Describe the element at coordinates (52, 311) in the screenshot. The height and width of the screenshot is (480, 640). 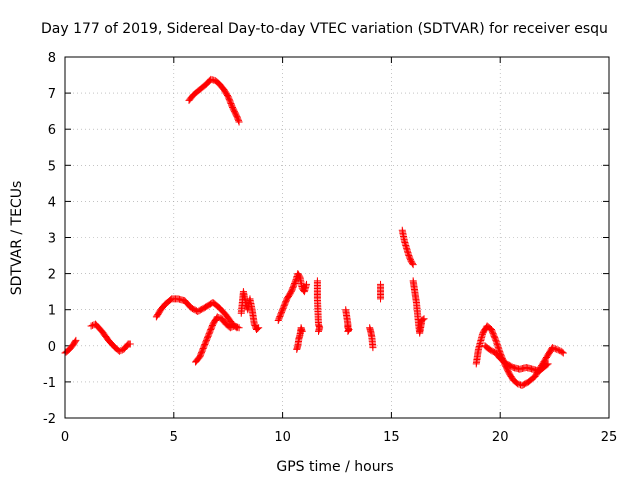
I see `y-tick-label: 1` at that location.